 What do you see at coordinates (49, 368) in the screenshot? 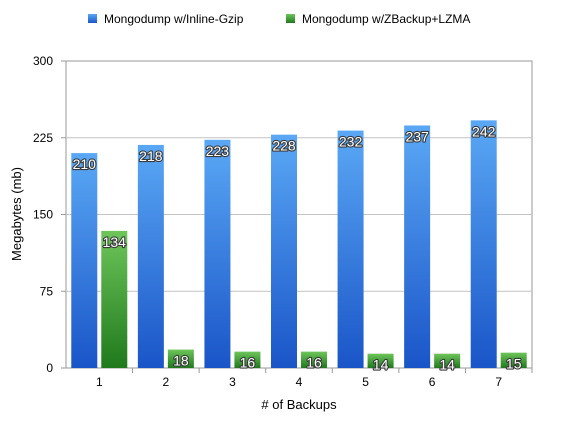
I see `y-tick-label: 0` at bounding box center [49, 368].